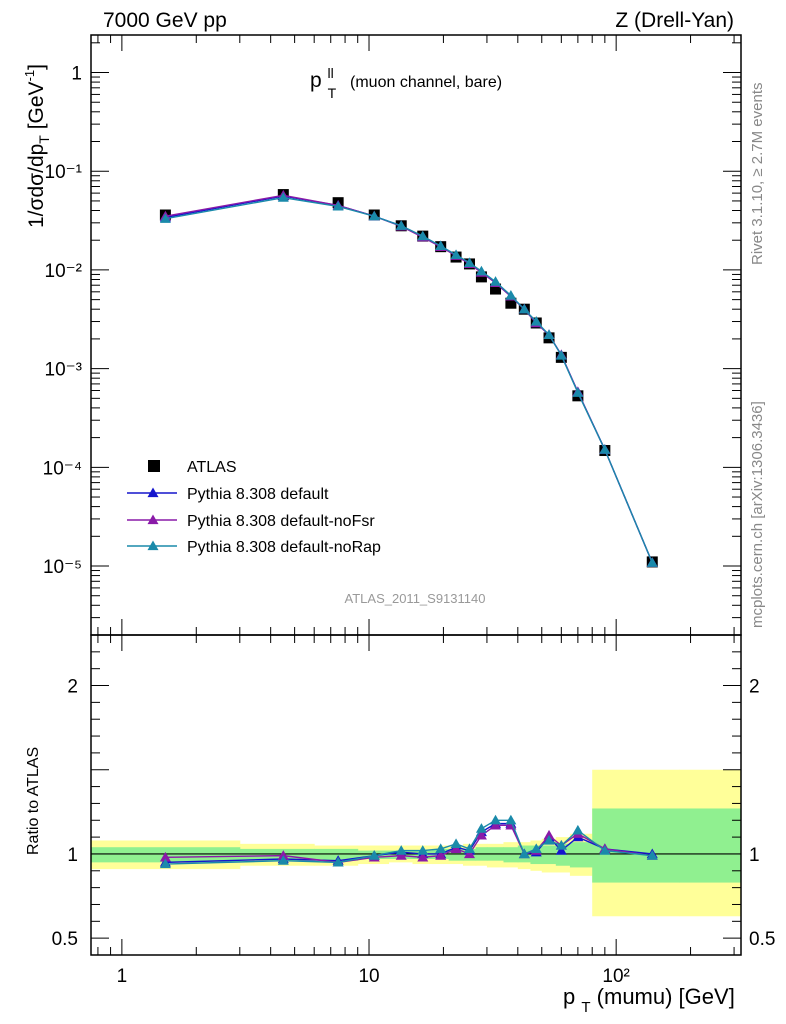 This screenshot has height=1024, width=786. I want to click on y-tick-label: 10⁻⁴, so click(62, 468).